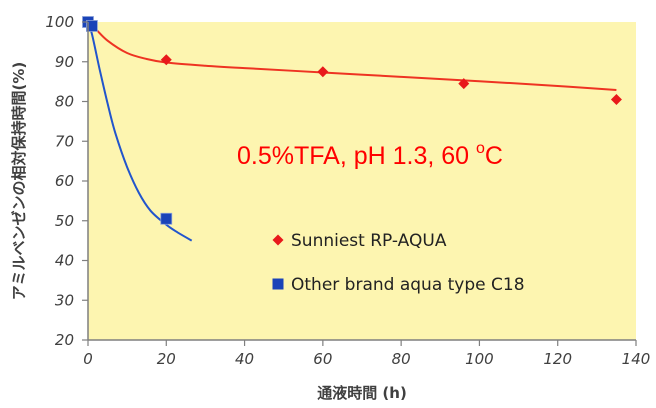 The image size is (656, 408). What do you see at coordinates (356, 156) in the screenshot?
I see `condition-main: 0.5%TFA, pH 1.3, 60` at bounding box center [356, 156].